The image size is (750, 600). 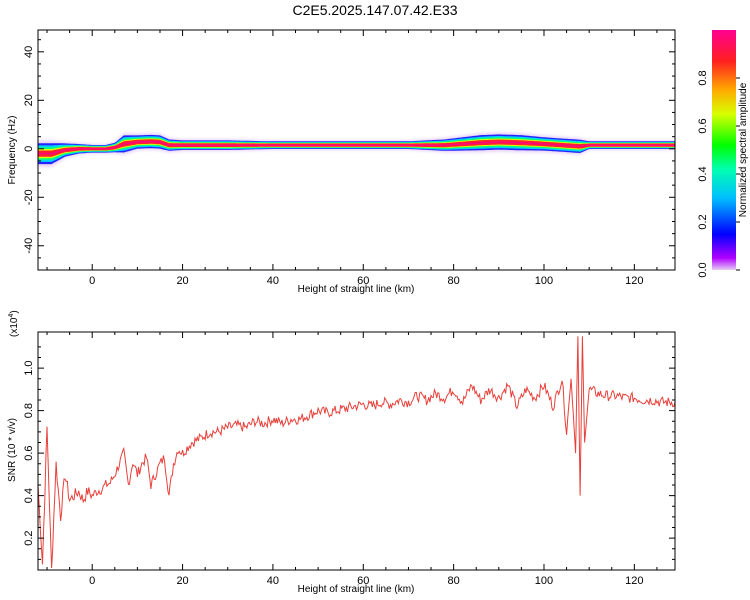 What do you see at coordinates (703, 173) in the screenshot?
I see `colorbar-tick-label: 0.4` at bounding box center [703, 173].